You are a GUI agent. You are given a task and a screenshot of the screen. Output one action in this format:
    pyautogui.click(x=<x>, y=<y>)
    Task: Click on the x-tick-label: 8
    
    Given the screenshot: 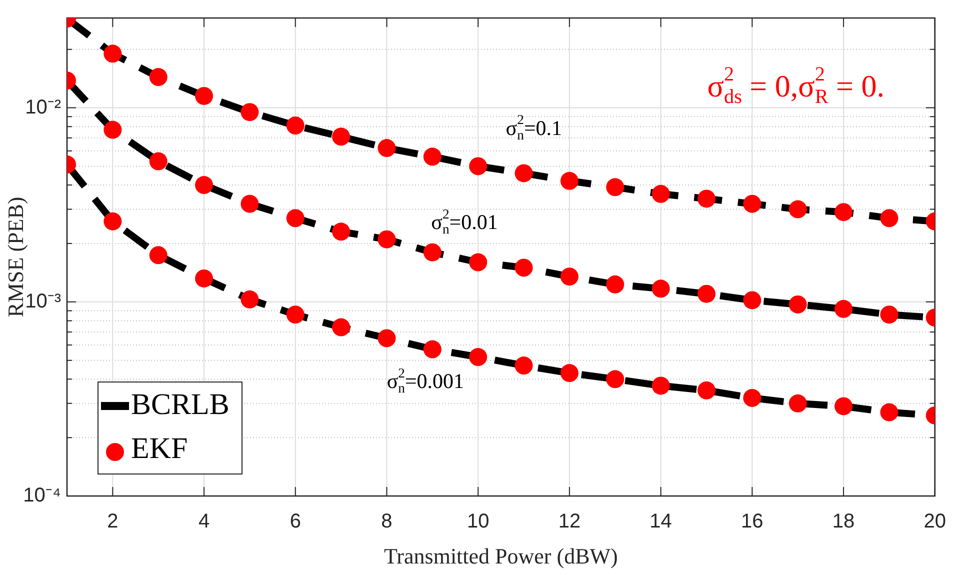 What is the action you would take?
    pyautogui.click(x=386, y=521)
    